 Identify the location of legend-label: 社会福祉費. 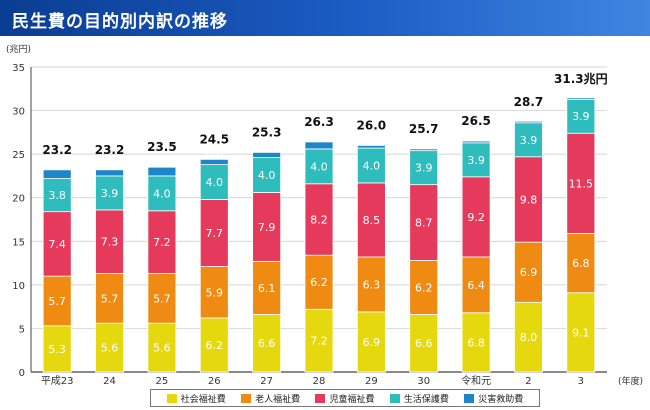
(203, 399).